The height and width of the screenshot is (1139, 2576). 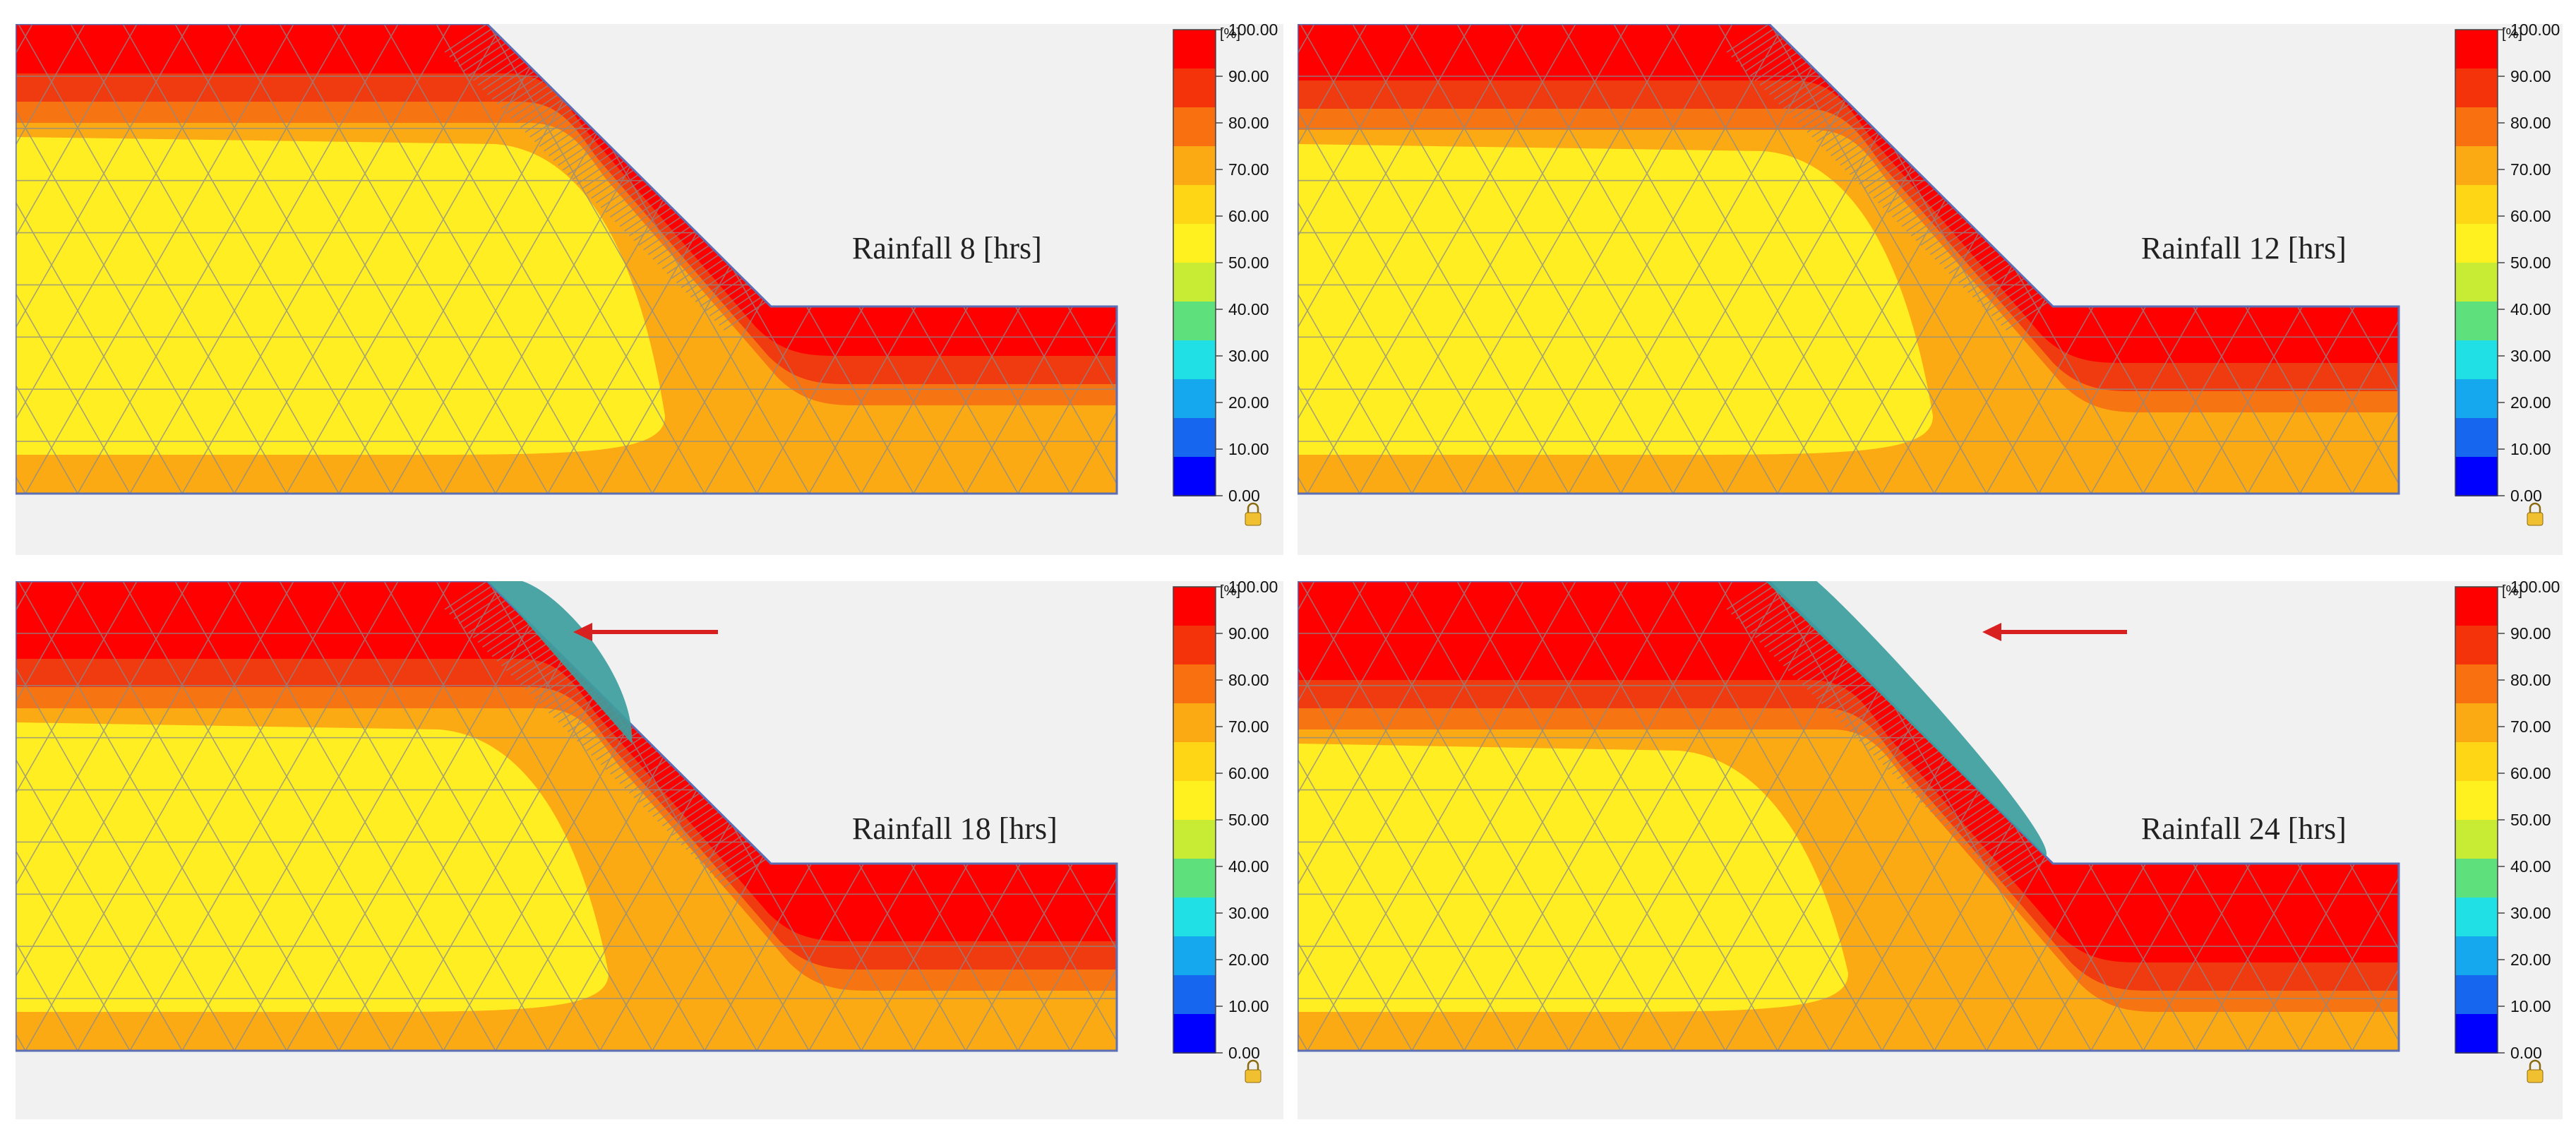 What do you see at coordinates (2244, 828) in the screenshot?
I see `rainfall-label: Rainfall 24 [hrs]` at bounding box center [2244, 828].